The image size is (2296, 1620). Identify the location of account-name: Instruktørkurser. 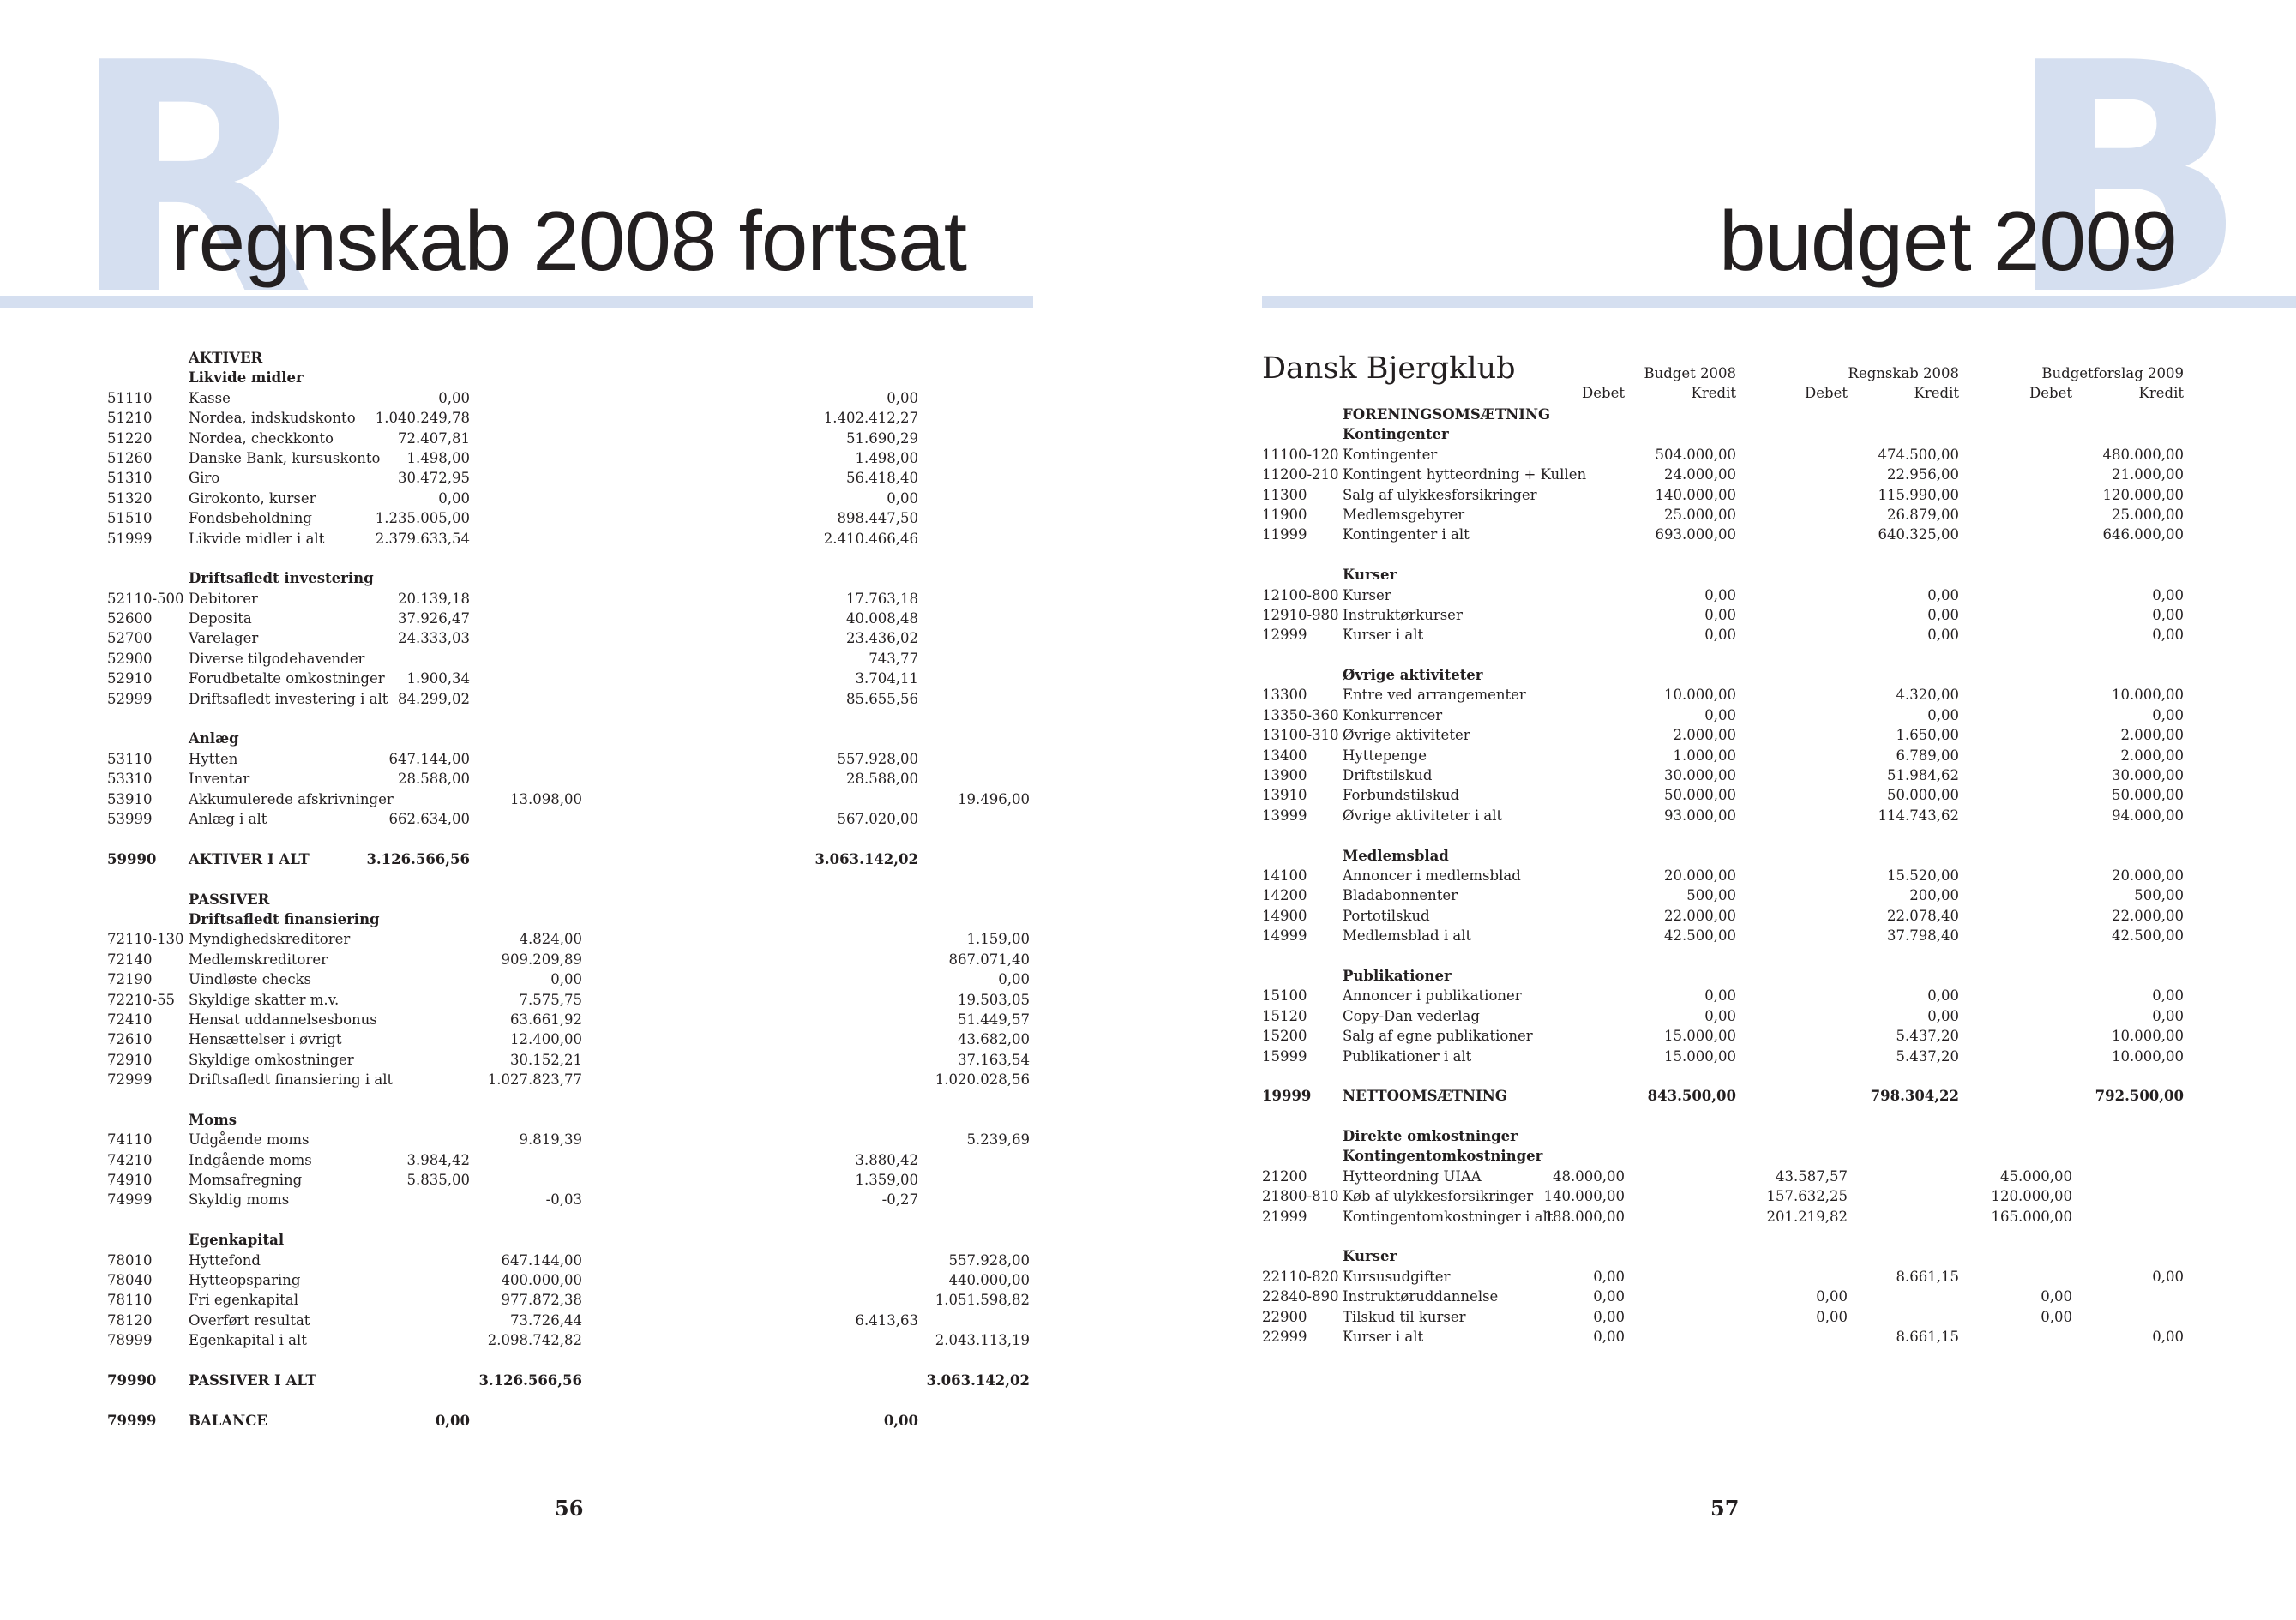
(1403, 614).